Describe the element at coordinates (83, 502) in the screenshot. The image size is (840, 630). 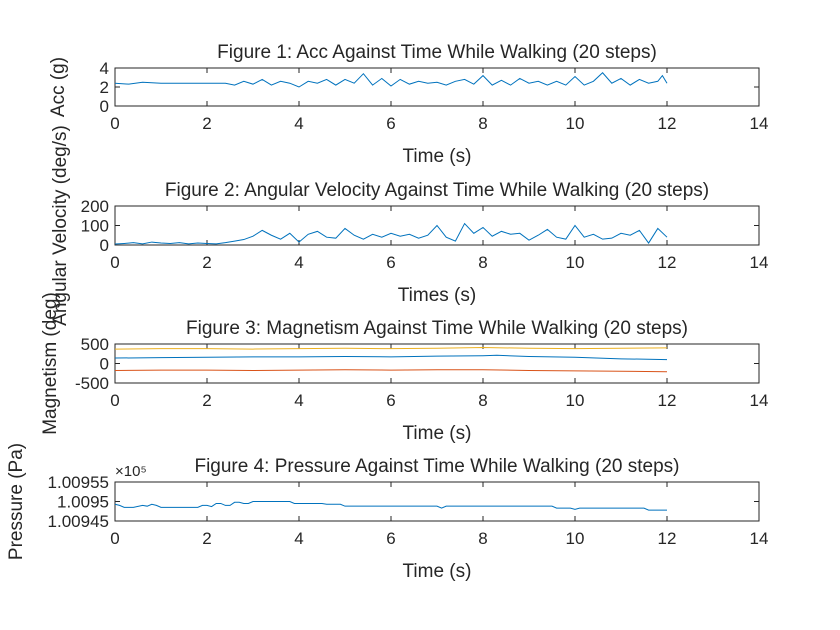
I see `y-tick-label: 1.0095` at that location.